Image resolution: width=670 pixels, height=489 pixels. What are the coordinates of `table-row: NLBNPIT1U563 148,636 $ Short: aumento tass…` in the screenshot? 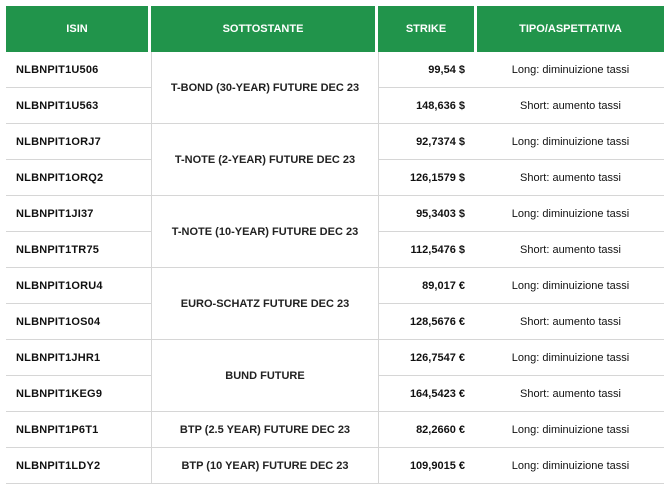 It's located at (335, 106).